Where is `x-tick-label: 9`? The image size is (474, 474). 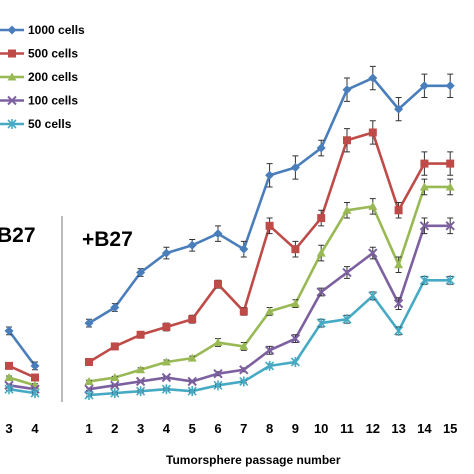 x-tick-label: 9 is located at coordinates (295, 428).